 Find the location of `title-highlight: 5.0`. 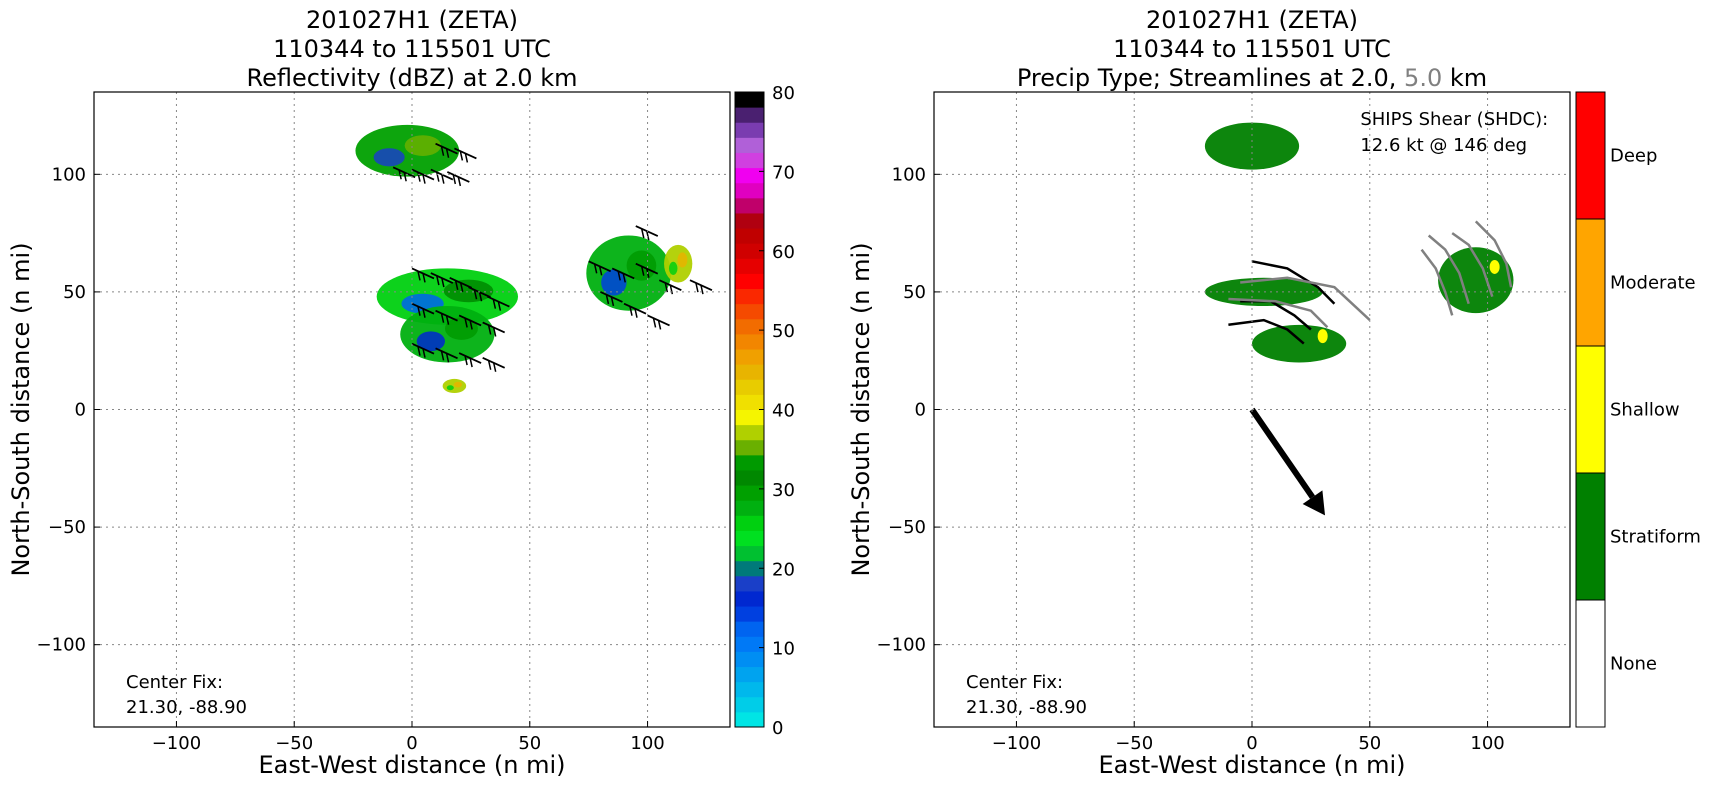

title-highlight: 5.0 is located at coordinates (1423, 78).